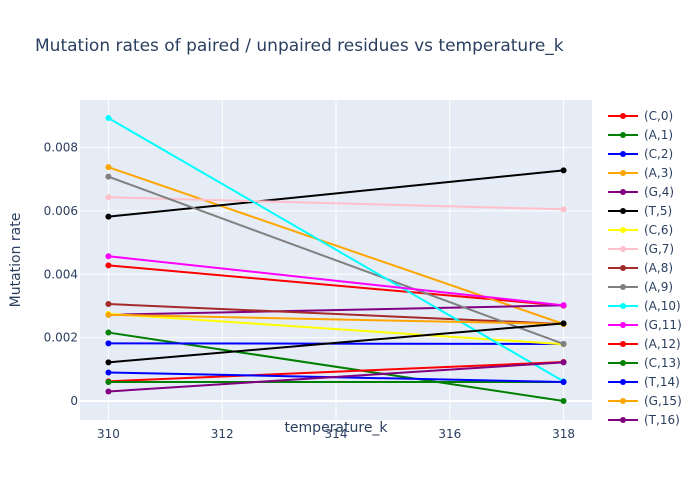 The width and height of the screenshot is (700, 504). I want to click on legend-item: (A,9), so click(640, 287).